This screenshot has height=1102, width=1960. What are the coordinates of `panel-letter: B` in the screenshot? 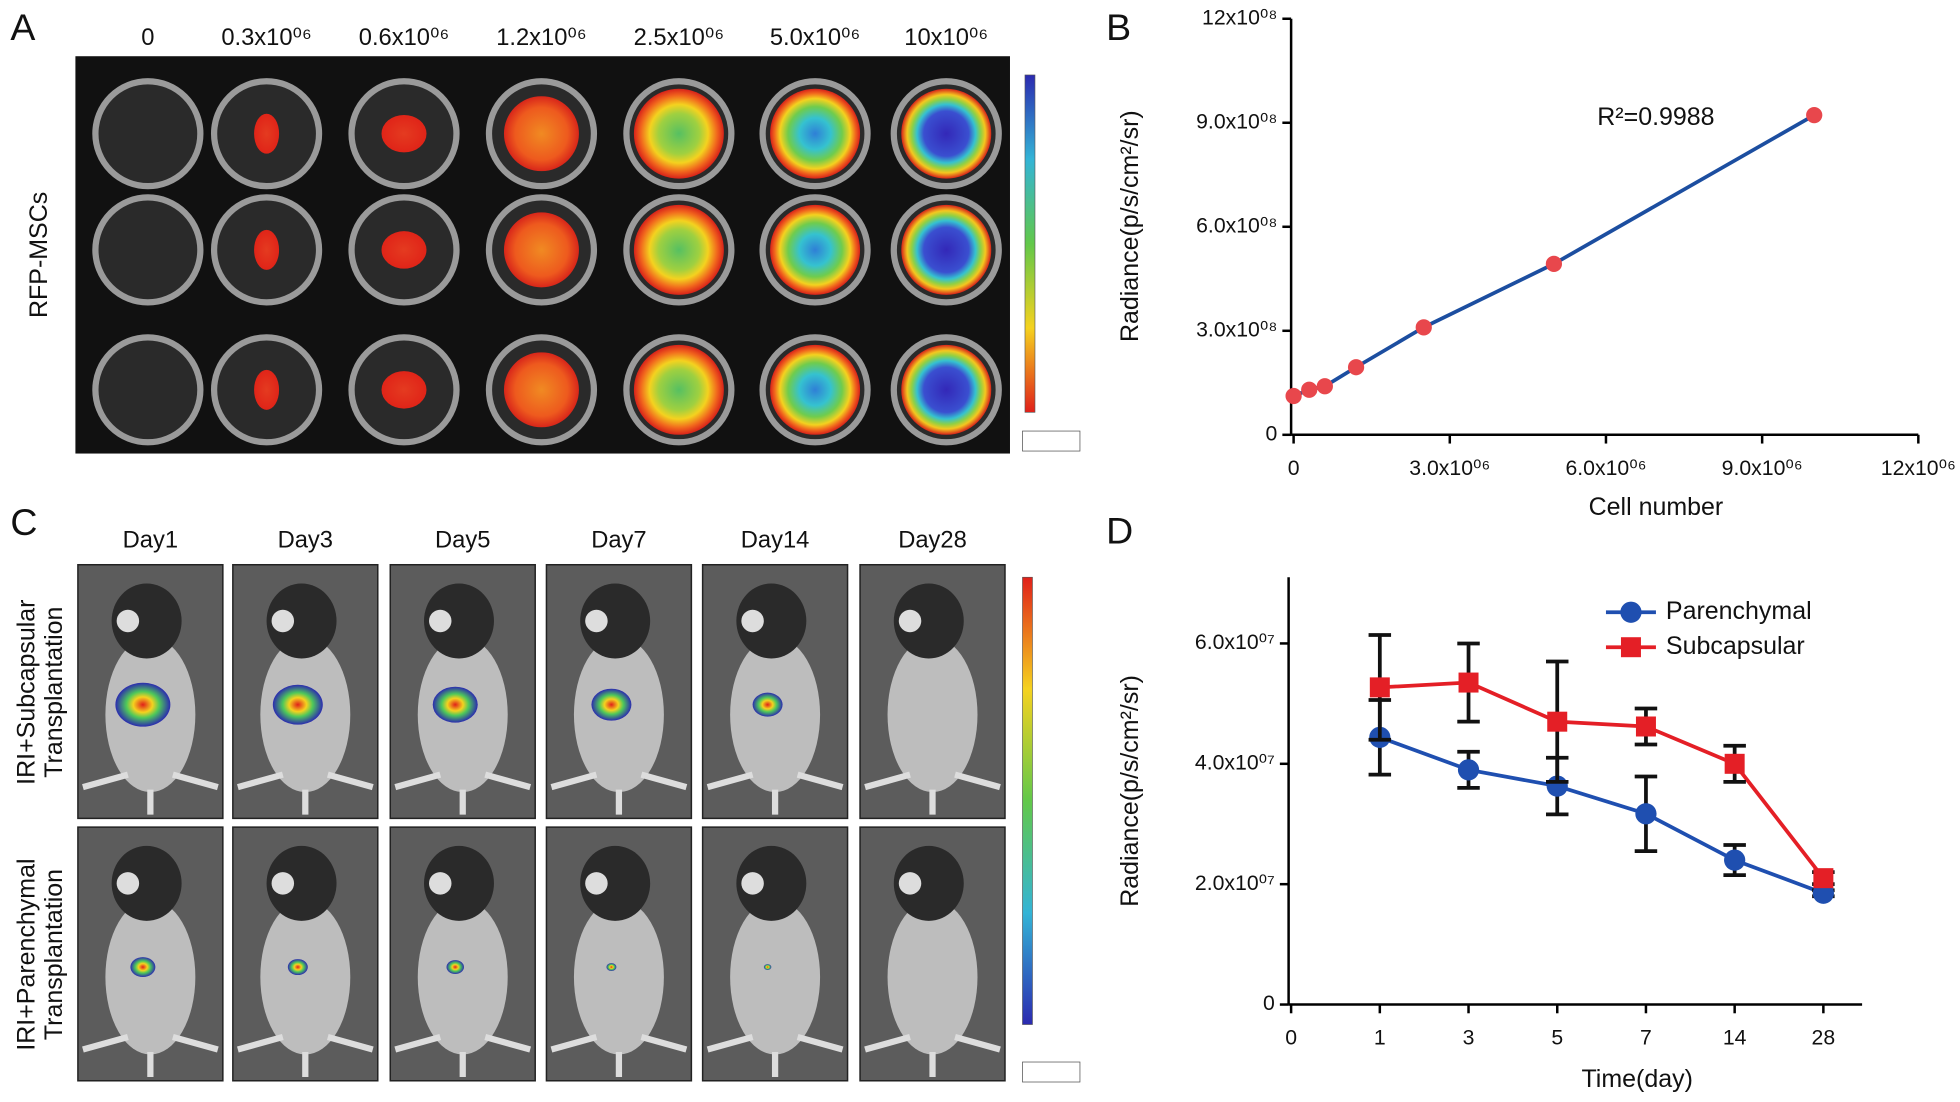 It's located at (1118, 27).